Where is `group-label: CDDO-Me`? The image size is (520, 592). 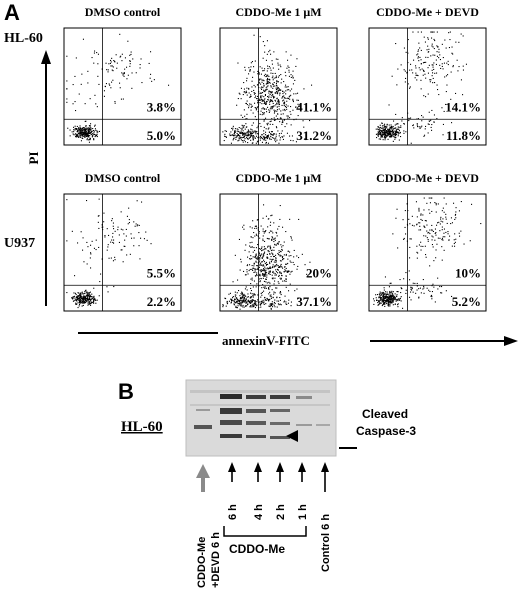 group-label: CDDO-Me is located at coordinates (257, 549).